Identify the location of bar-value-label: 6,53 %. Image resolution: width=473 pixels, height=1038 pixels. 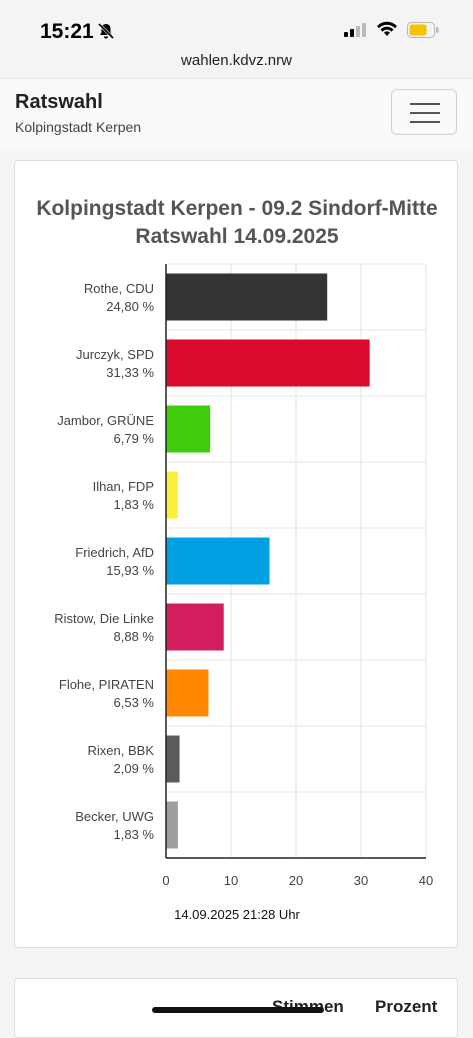
(134, 702).